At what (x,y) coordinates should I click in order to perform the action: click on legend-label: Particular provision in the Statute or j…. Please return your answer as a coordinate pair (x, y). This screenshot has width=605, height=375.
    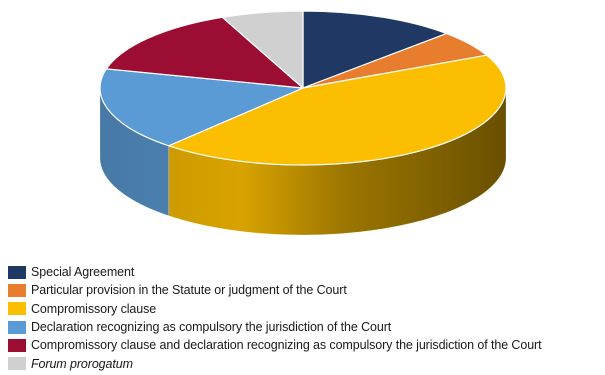
    Looking at the image, I should click on (189, 290).